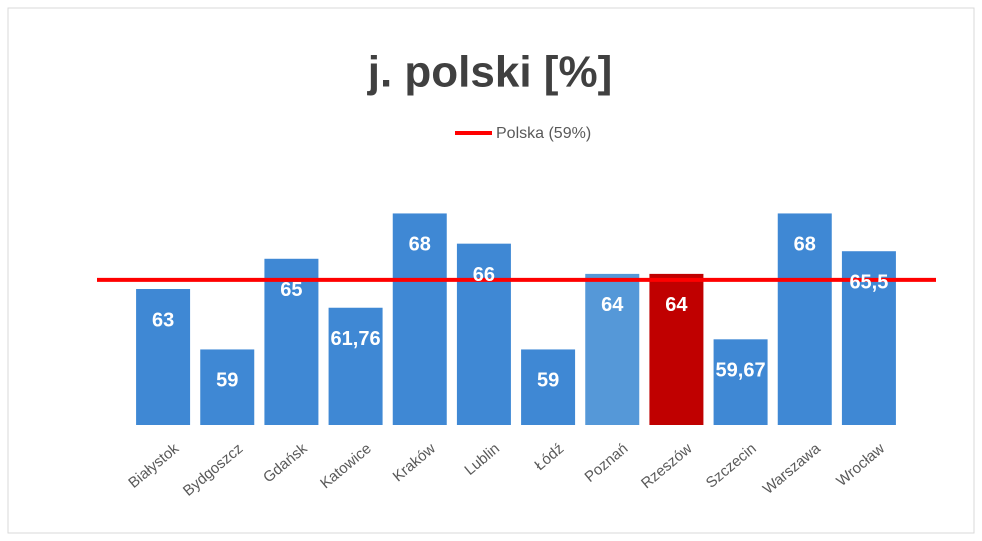  What do you see at coordinates (291, 290) in the screenshot?
I see `value-label: 65` at bounding box center [291, 290].